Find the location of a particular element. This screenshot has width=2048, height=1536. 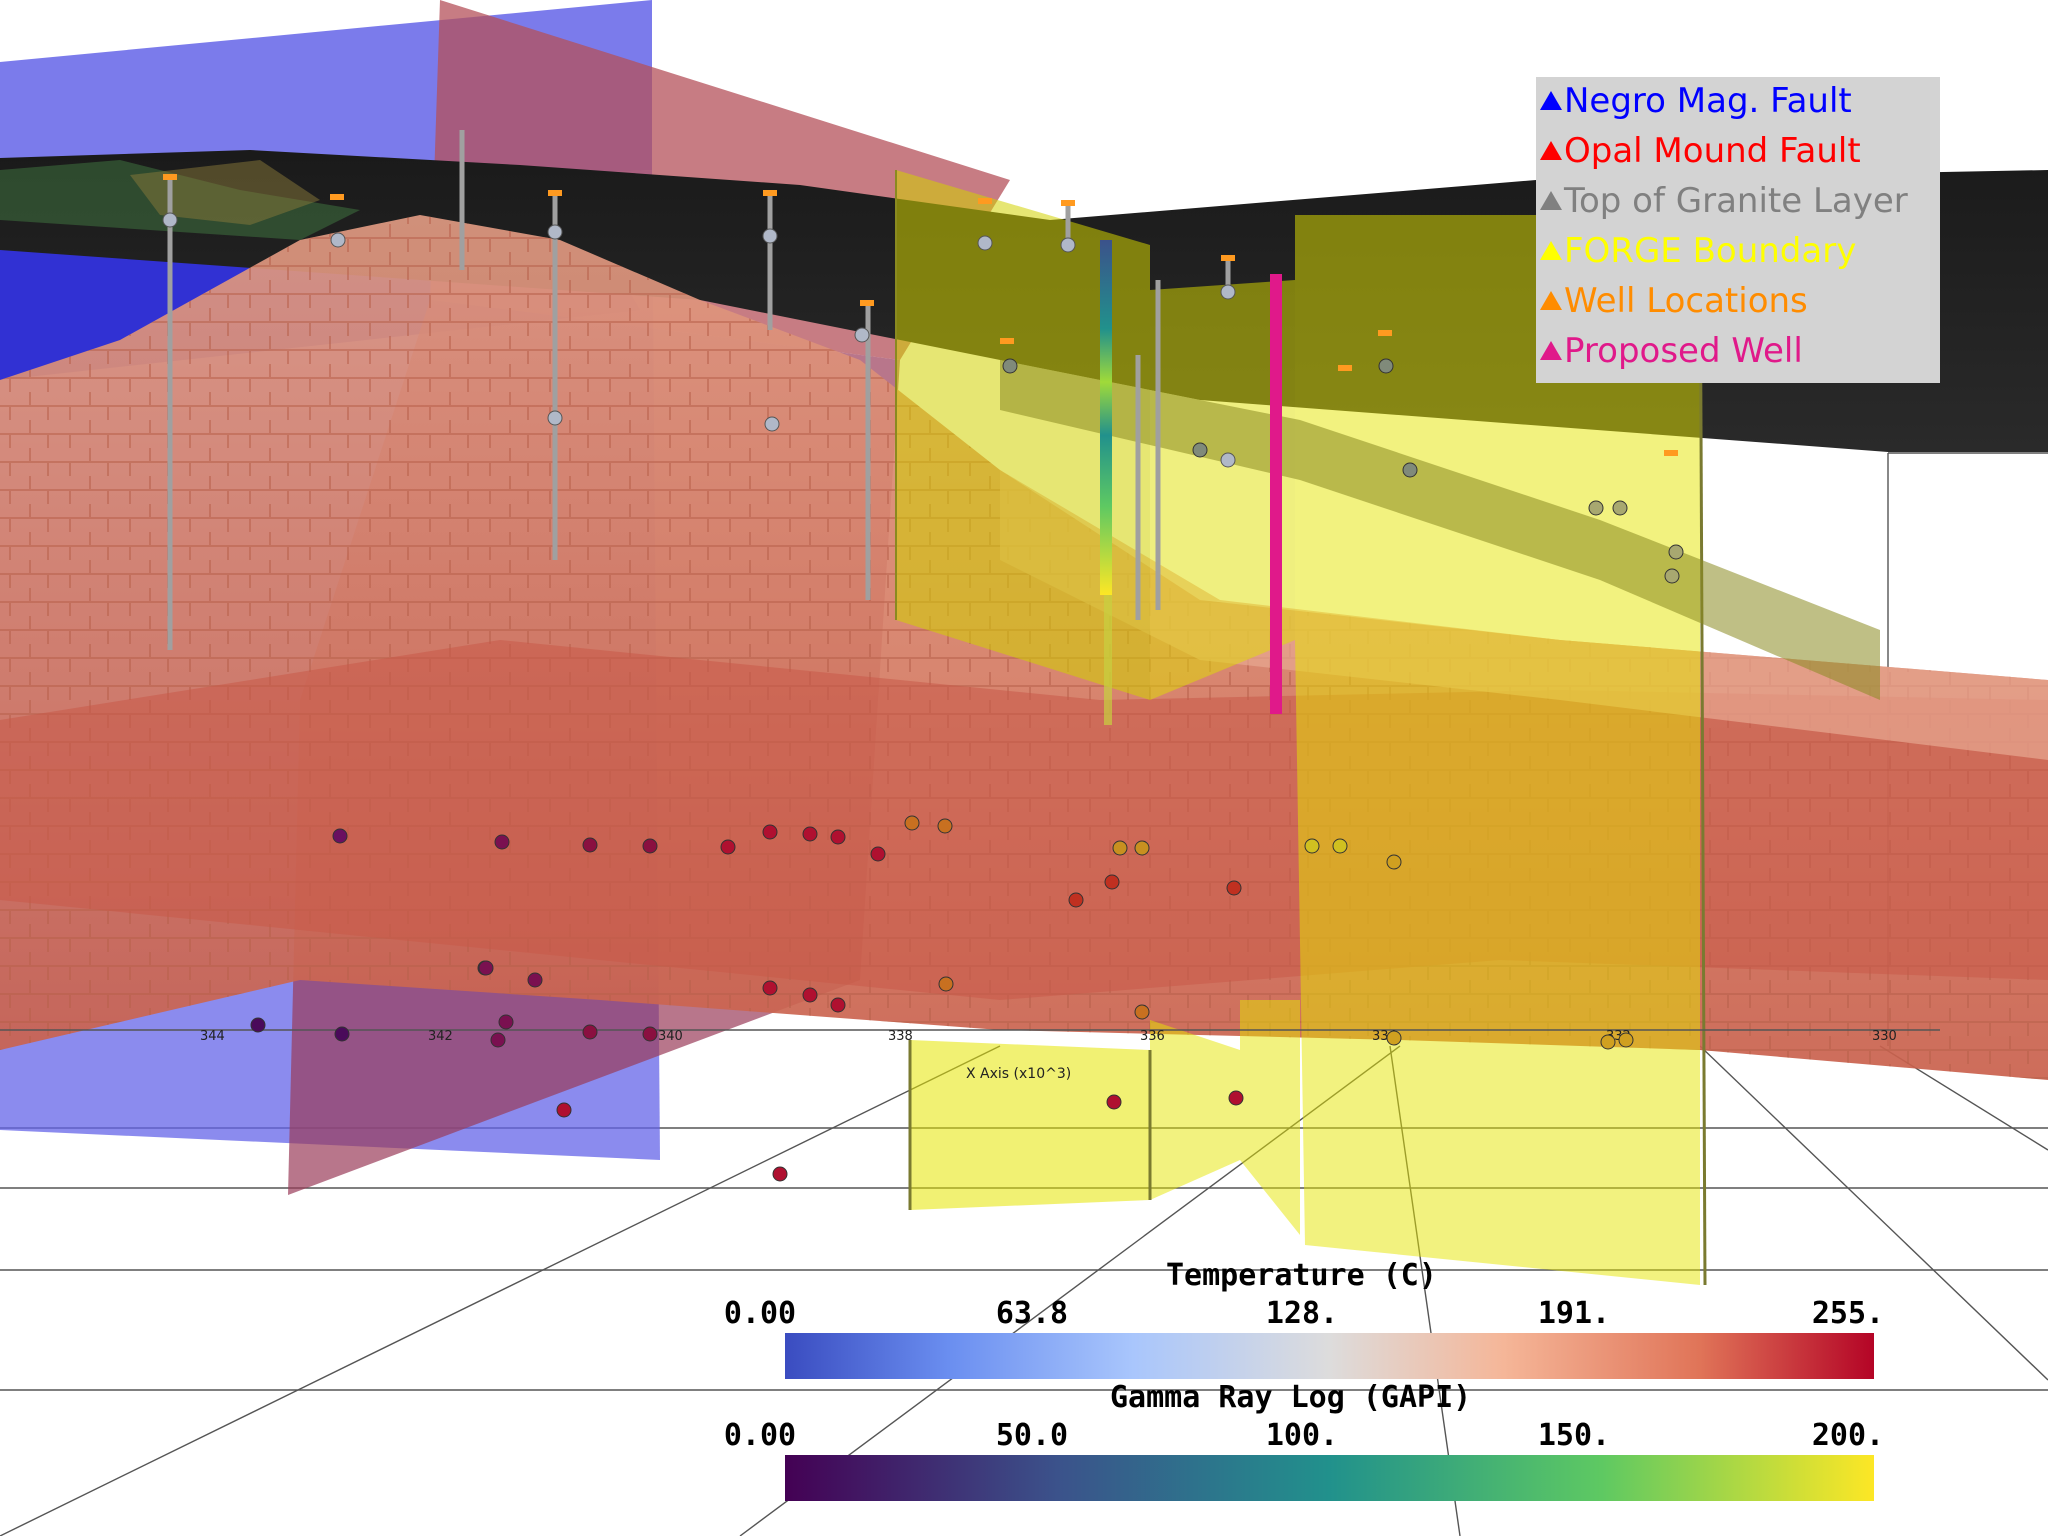

gamma-tick-0: 0.00 is located at coordinates (760, 1435).